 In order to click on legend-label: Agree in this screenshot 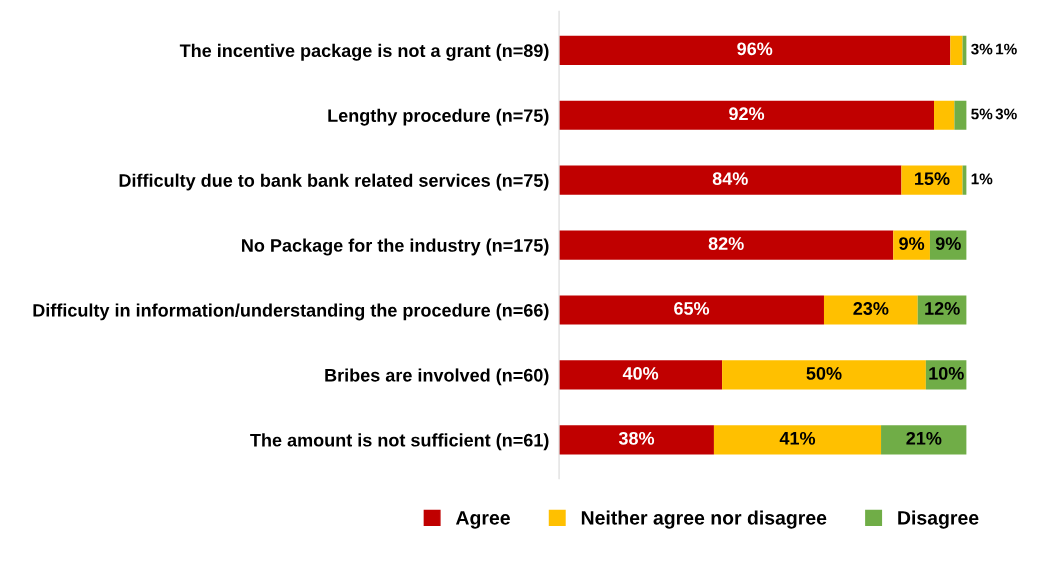, I will do `click(482, 520)`.